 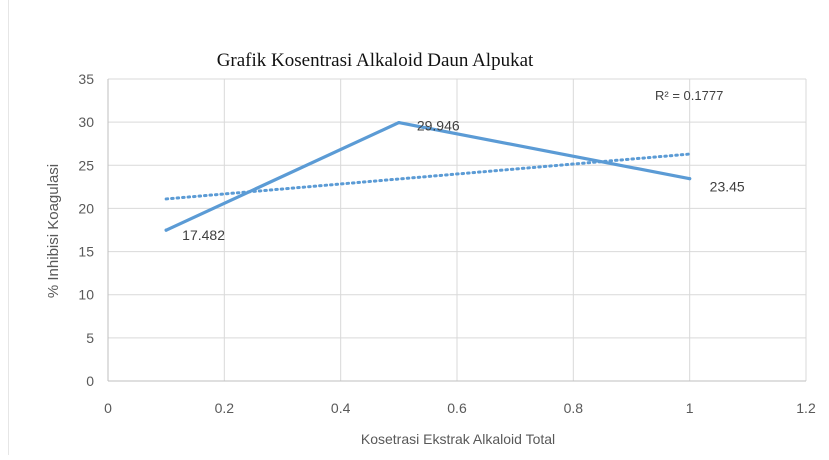 I want to click on x-tick-label: 0.2, so click(x=225, y=408).